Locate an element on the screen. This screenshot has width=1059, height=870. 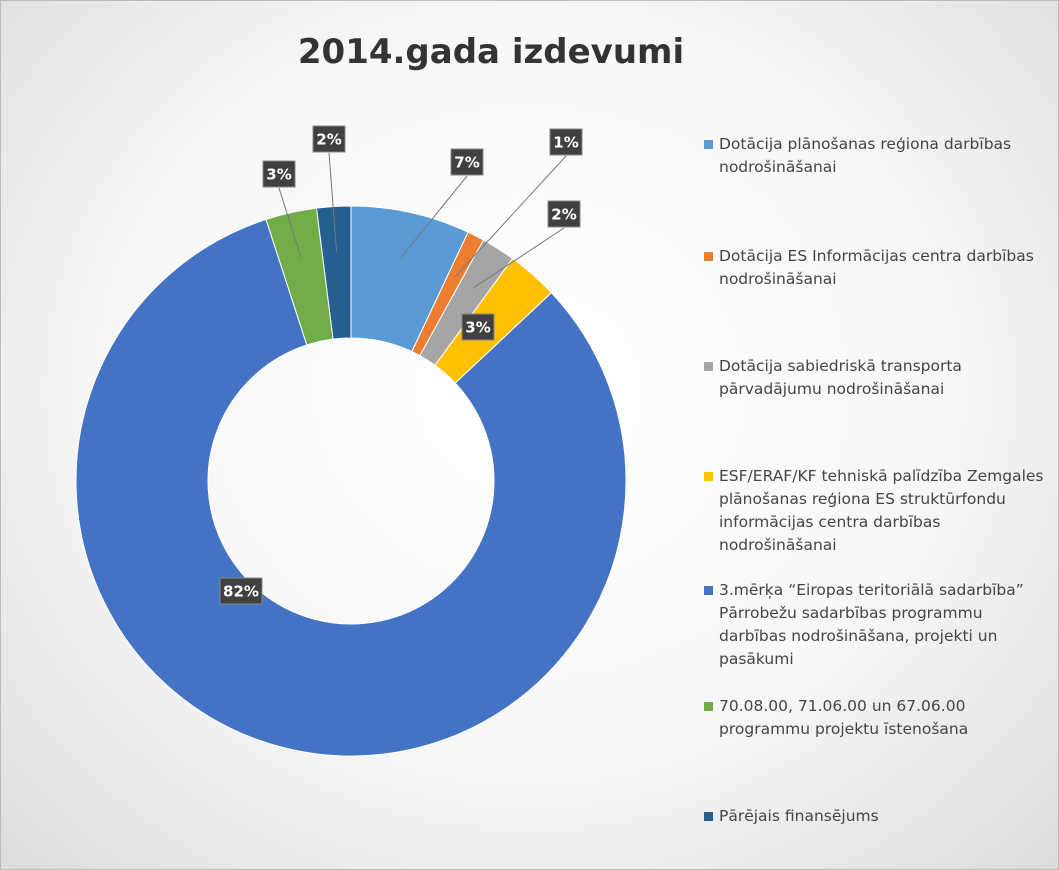
value-label: 1% is located at coordinates (565, 143).